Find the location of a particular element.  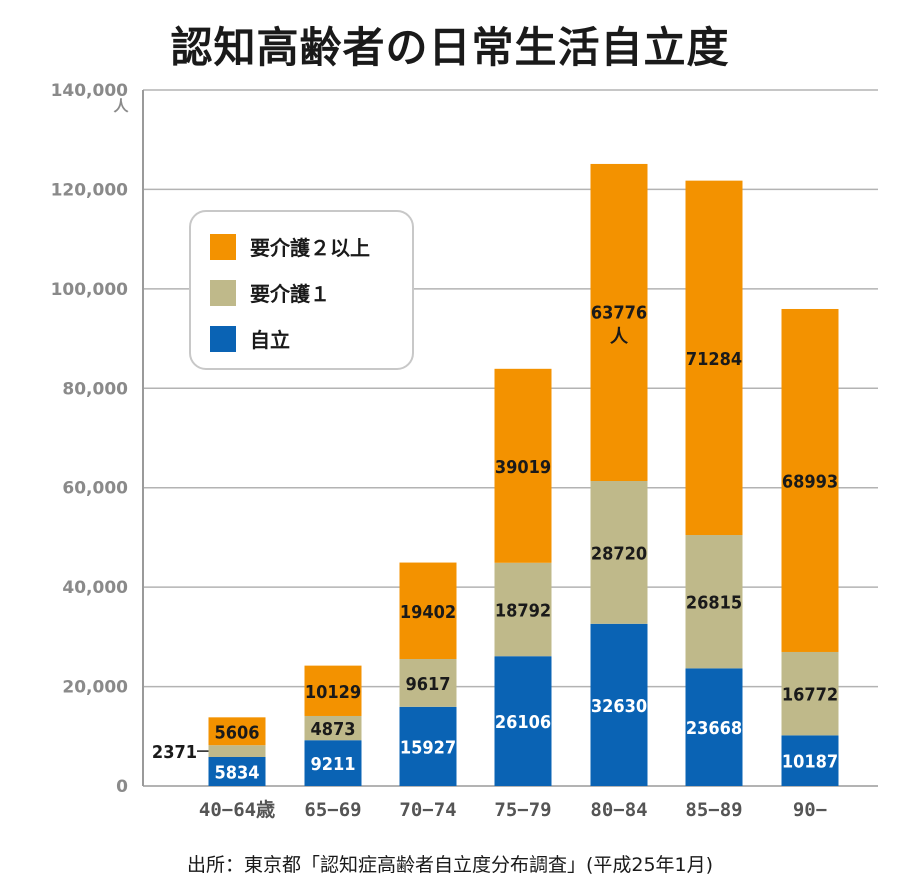

data-label: 71284 is located at coordinates (714, 359).